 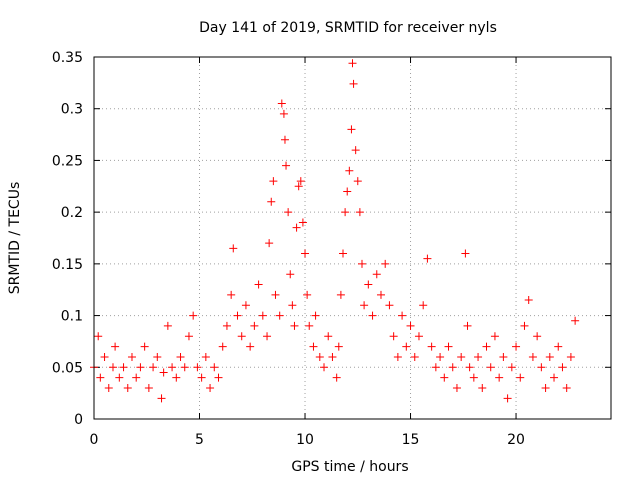 What do you see at coordinates (516, 440) in the screenshot?
I see `x-tick-label: 20` at bounding box center [516, 440].